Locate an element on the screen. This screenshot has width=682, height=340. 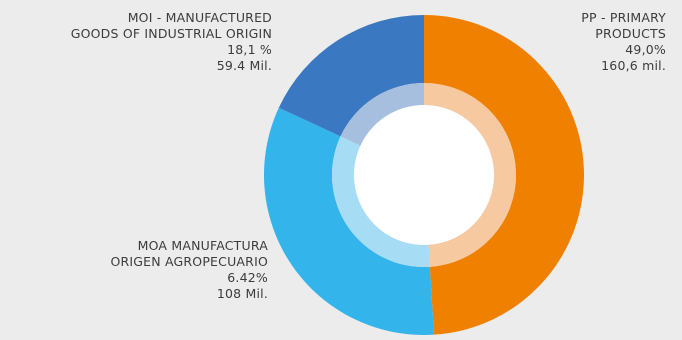
slice-moi-inner-ring is located at coordinates (382, 114).